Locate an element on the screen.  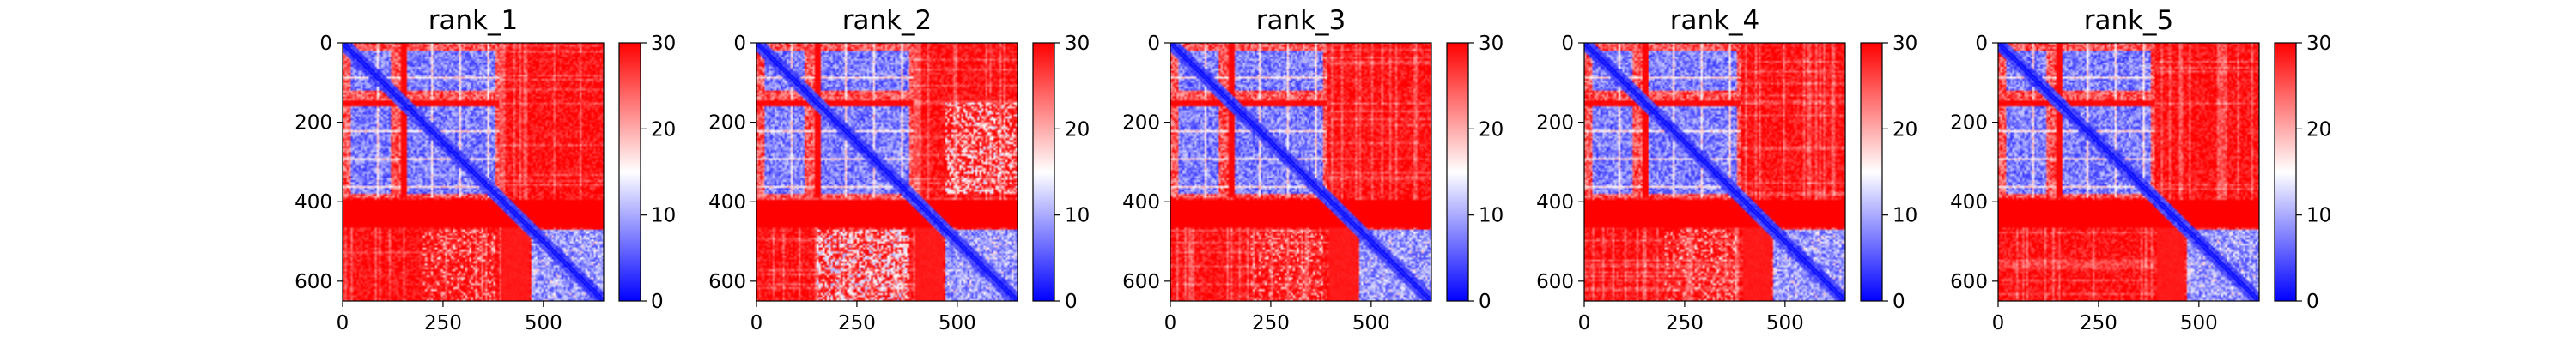
panel-title: rank_4 is located at coordinates (1715, 20).